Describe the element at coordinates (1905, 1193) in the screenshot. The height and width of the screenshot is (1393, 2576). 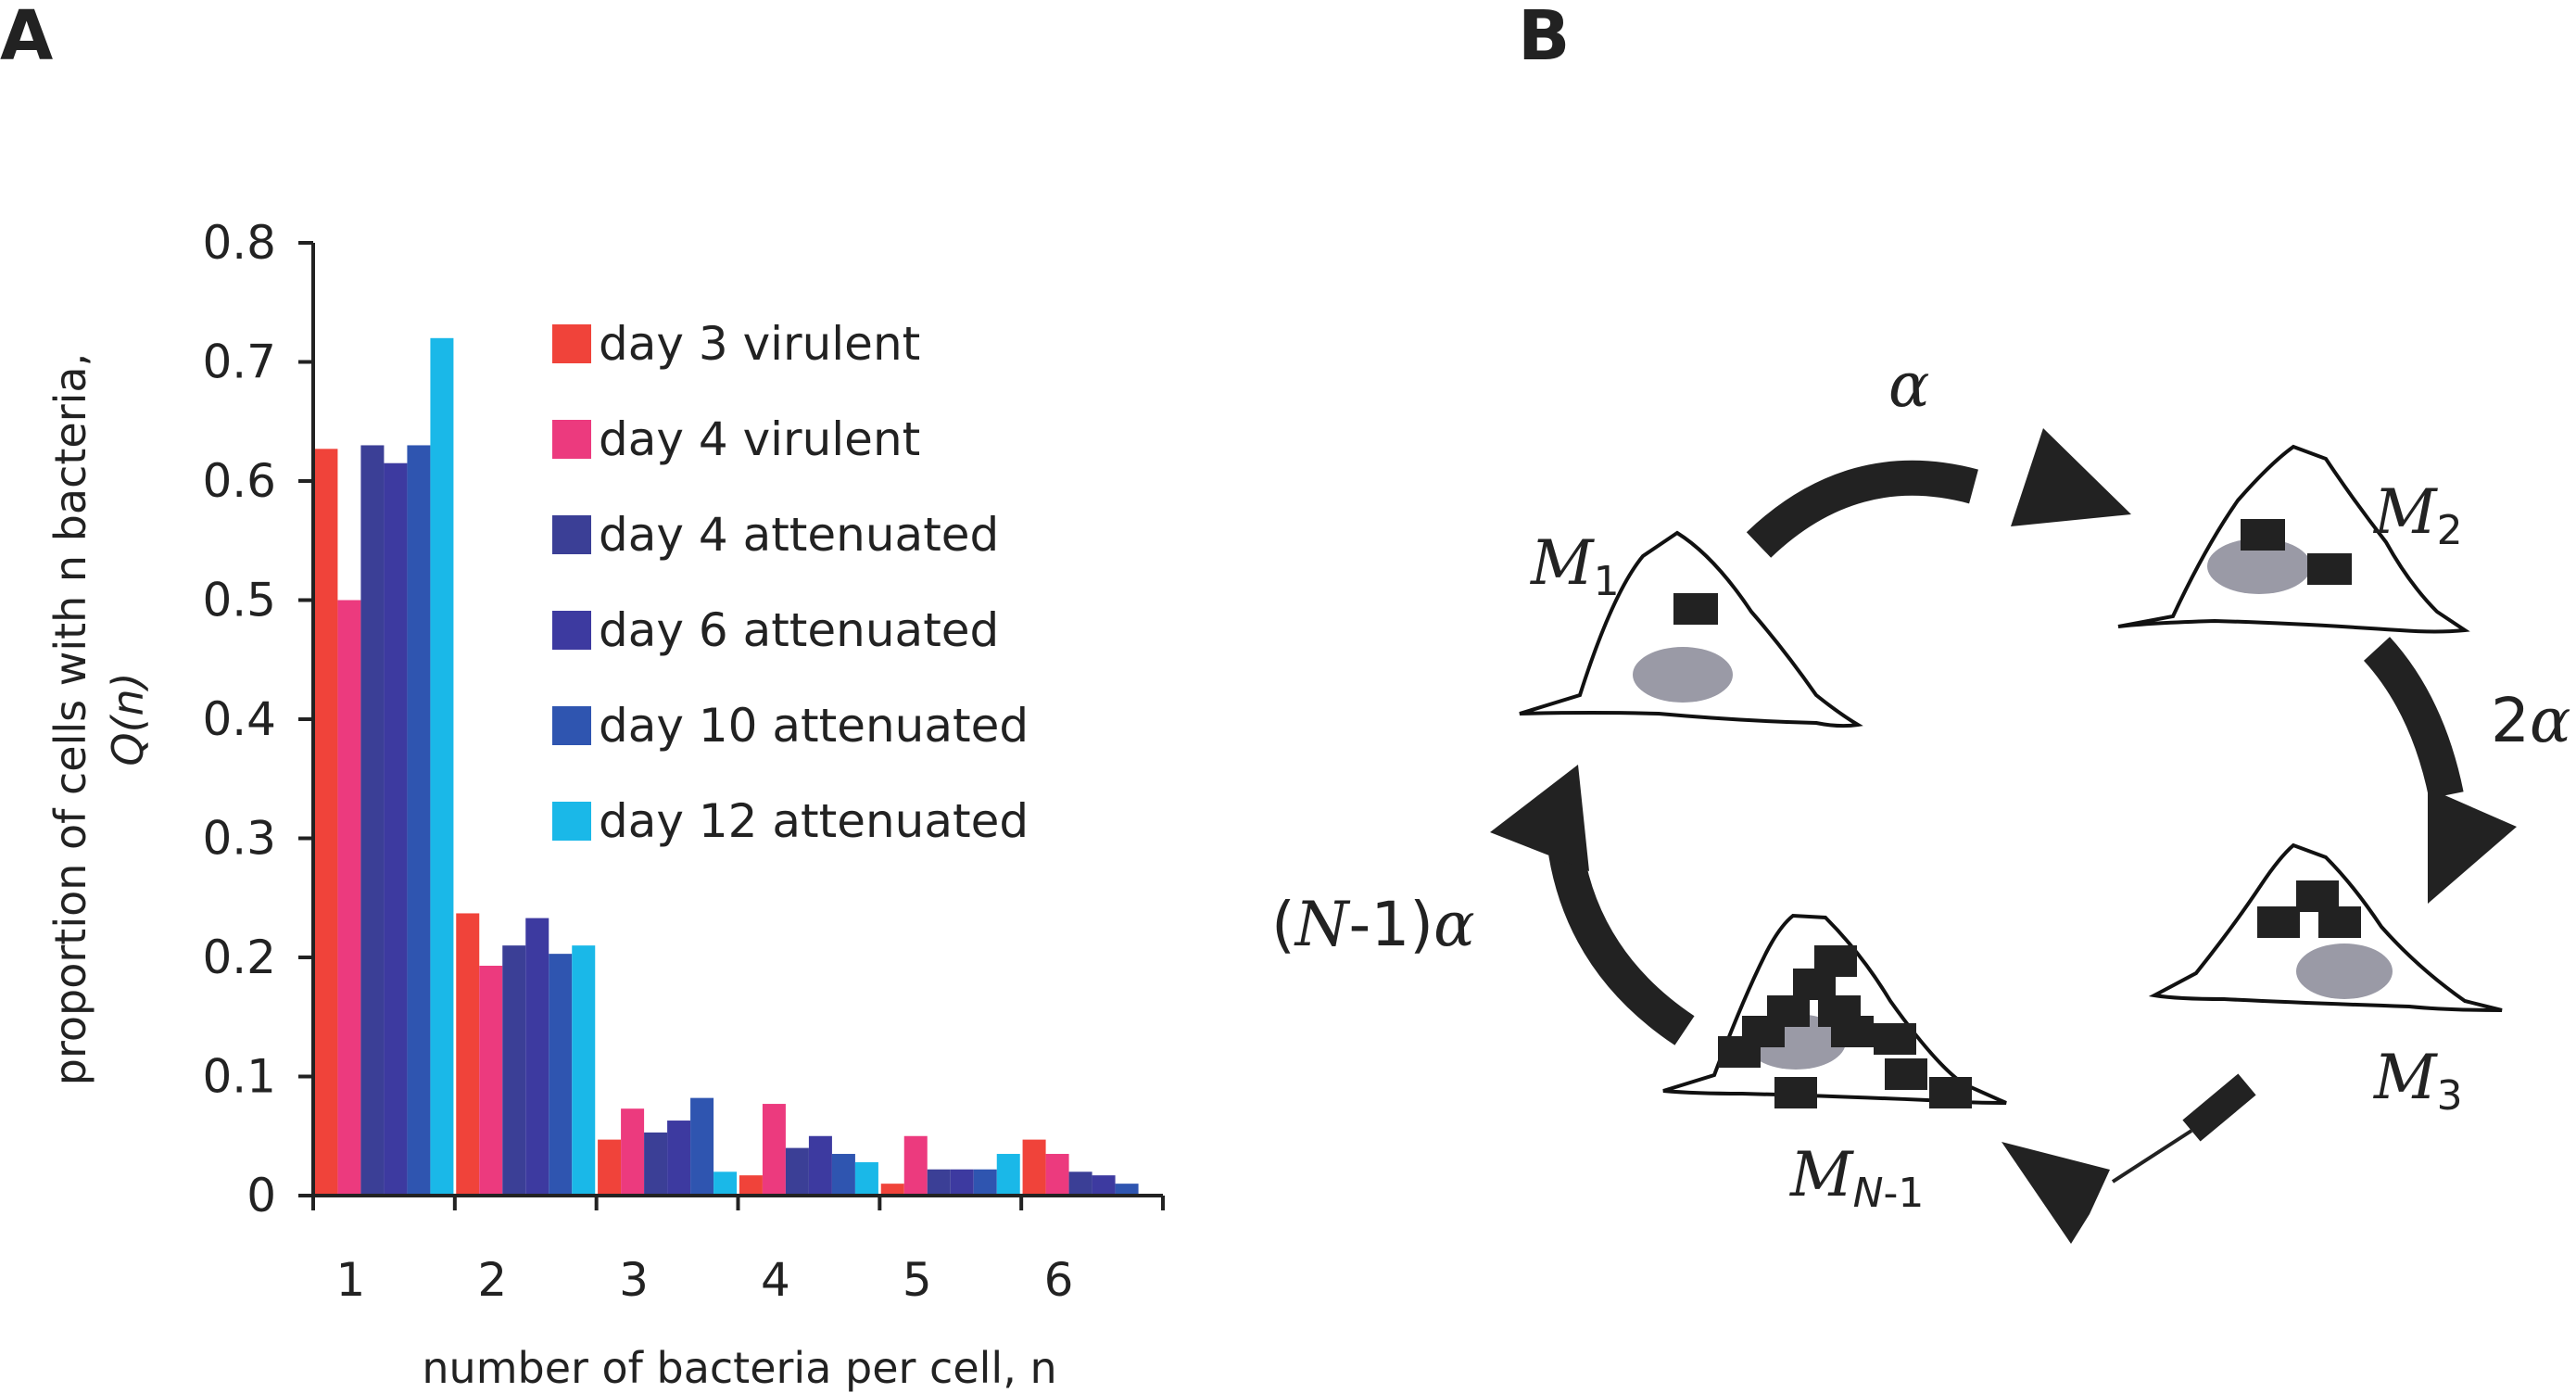
I see `label-mn-1-sub-rest: -1` at that location.